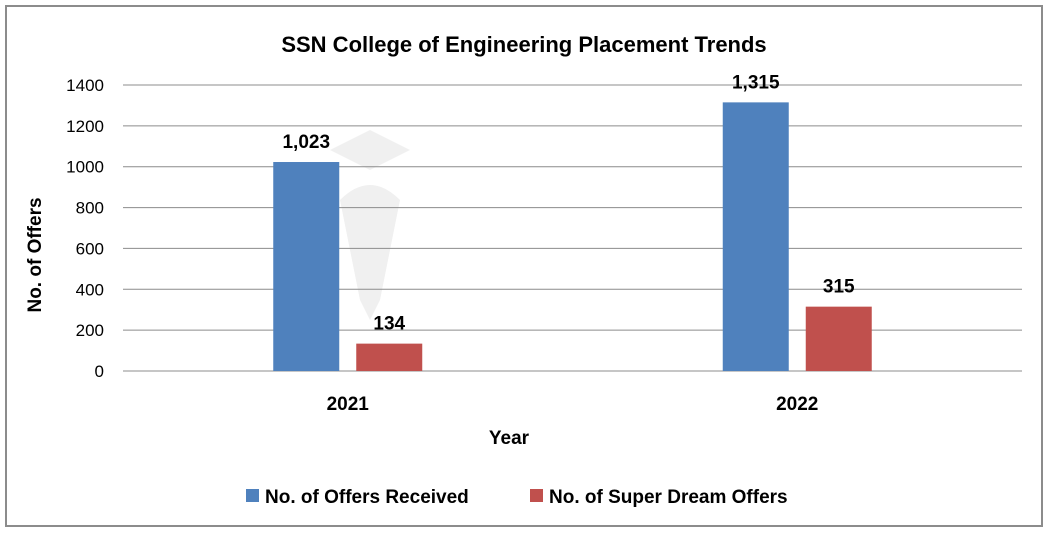 The width and height of the screenshot is (1051, 543). Describe the element at coordinates (90, 208) in the screenshot. I see `y-tick-label: 800` at that location.